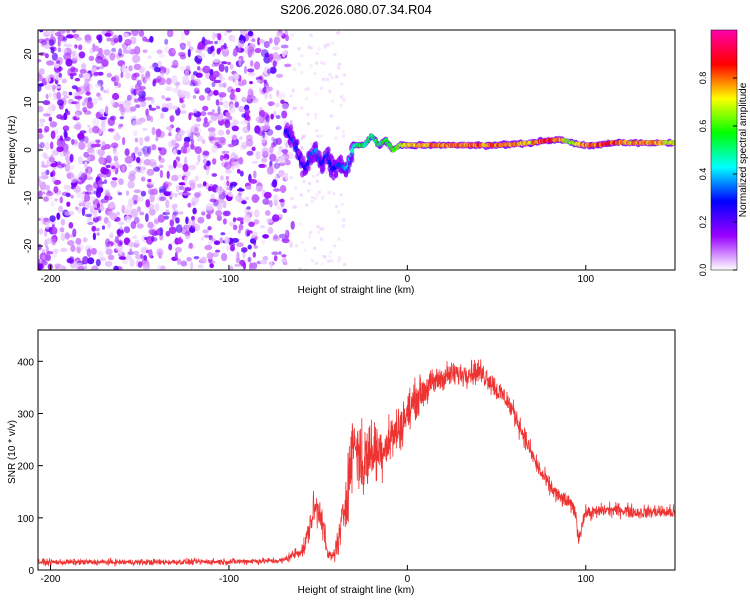 This screenshot has width=750, height=600. I want to click on y-tick-label: 200, so click(25, 467).